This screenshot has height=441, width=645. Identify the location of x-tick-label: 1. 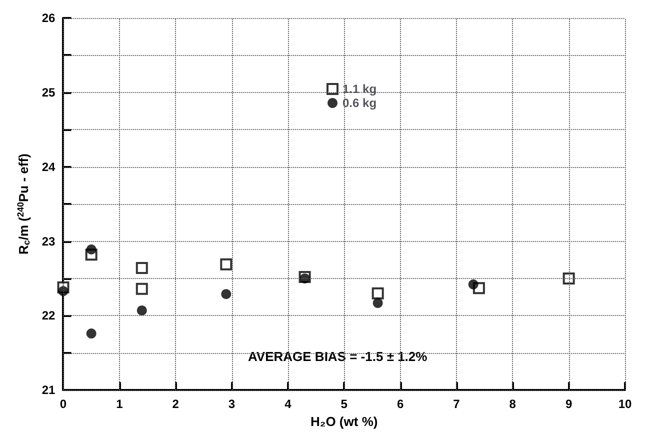
(120, 404).